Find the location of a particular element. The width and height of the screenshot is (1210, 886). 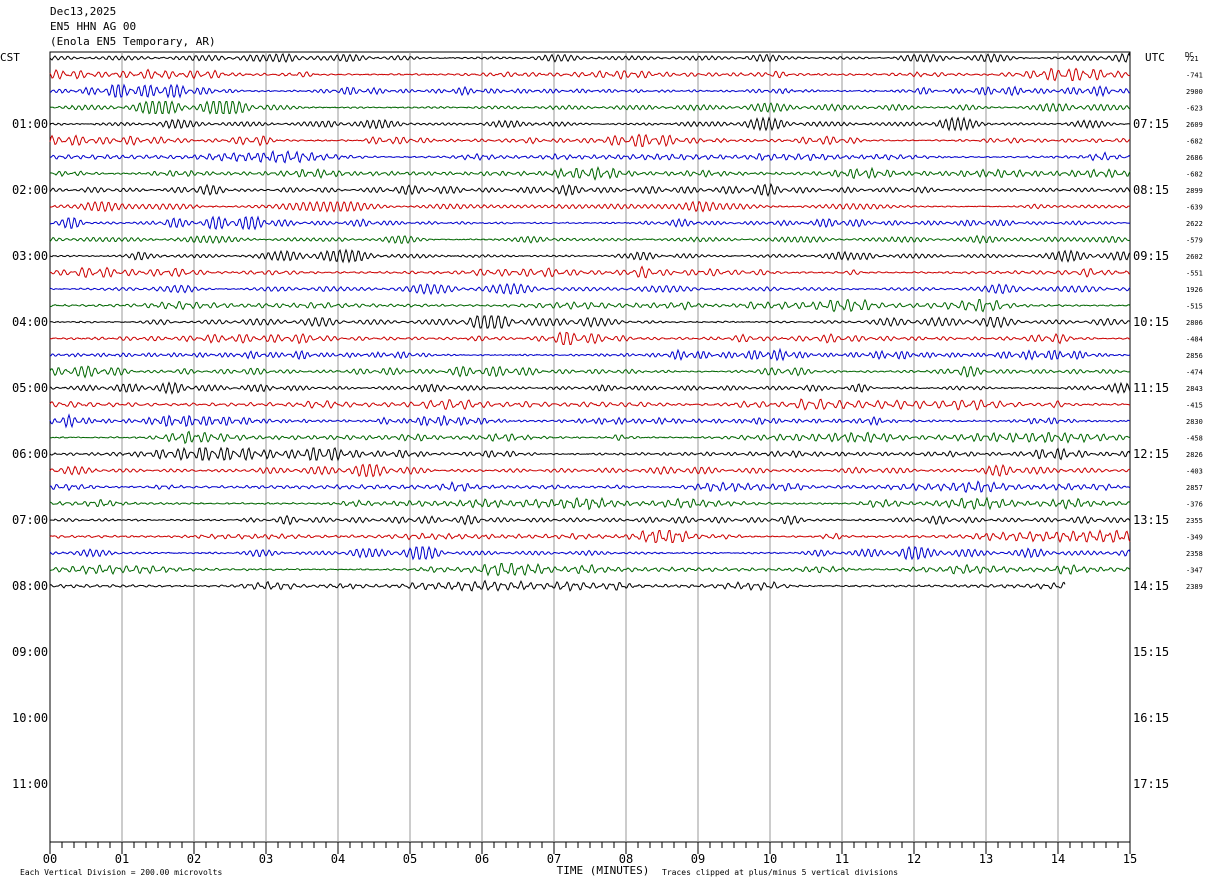

dc-offset-label: 2389 is located at coordinates (1194, 587).